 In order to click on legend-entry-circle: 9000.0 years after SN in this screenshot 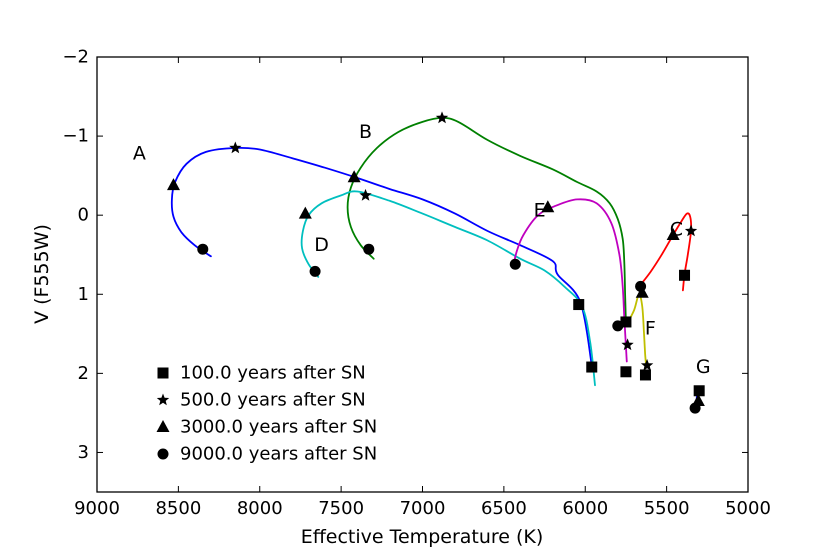, I will do `click(267, 454)`.